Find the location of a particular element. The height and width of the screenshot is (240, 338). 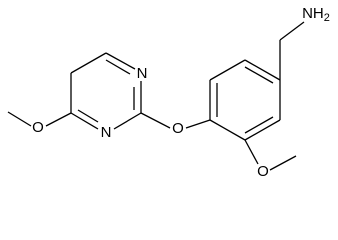

atom-label: NH2 is located at coordinates (316, 14).